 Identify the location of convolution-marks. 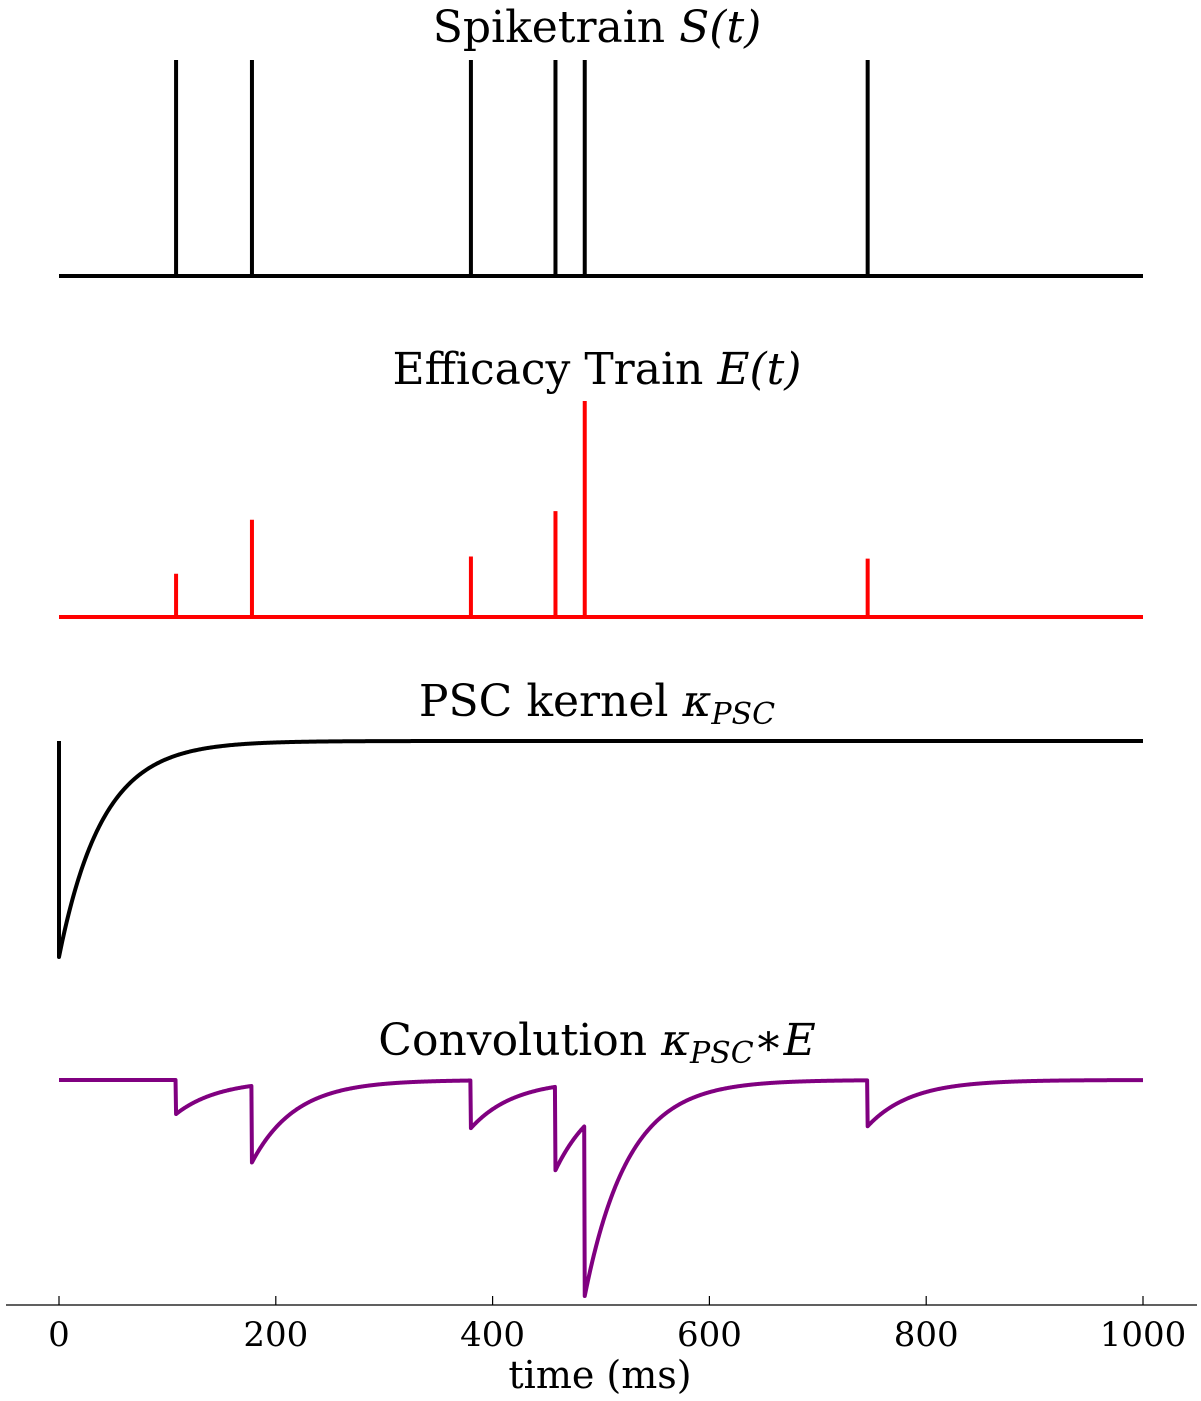
(601, 1188).